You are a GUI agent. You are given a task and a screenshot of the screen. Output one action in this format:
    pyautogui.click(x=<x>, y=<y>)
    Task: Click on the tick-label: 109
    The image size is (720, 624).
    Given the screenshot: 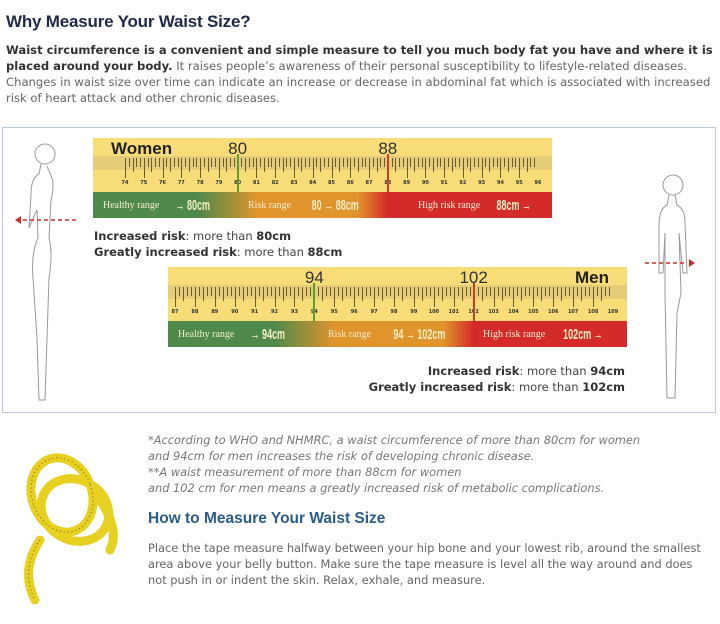 What is the action you would take?
    pyautogui.click(x=613, y=312)
    